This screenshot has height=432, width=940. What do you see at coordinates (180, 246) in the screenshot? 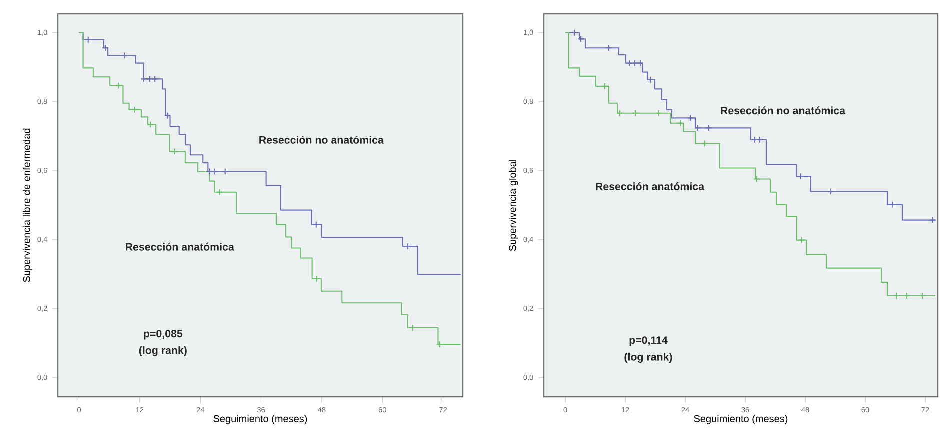
I see `text: Resección anatómica` at bounding box center [180, 246].